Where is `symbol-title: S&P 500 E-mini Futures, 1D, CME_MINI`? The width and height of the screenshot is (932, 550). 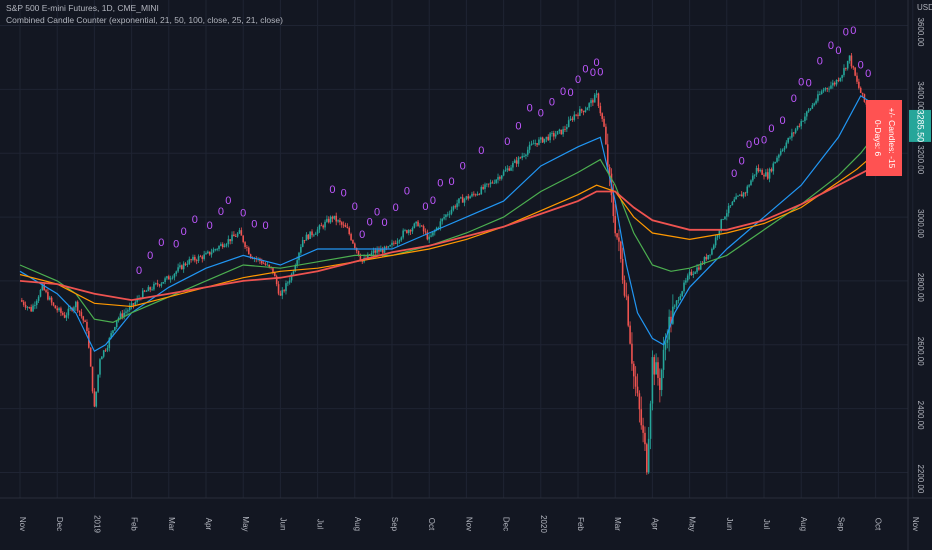
symbol-title: S&P 500 E-mini Futures, 1D, CME_MINI is located at coordinates (82, 8).